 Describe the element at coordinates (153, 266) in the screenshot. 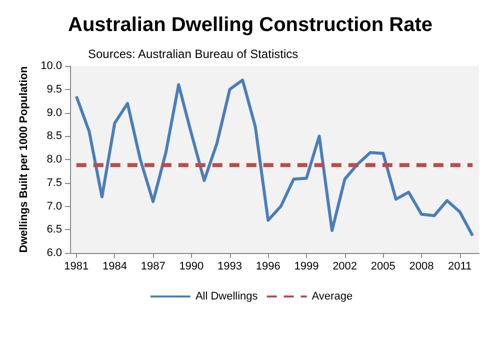

I see `x-tick-label: 1987` at that location.